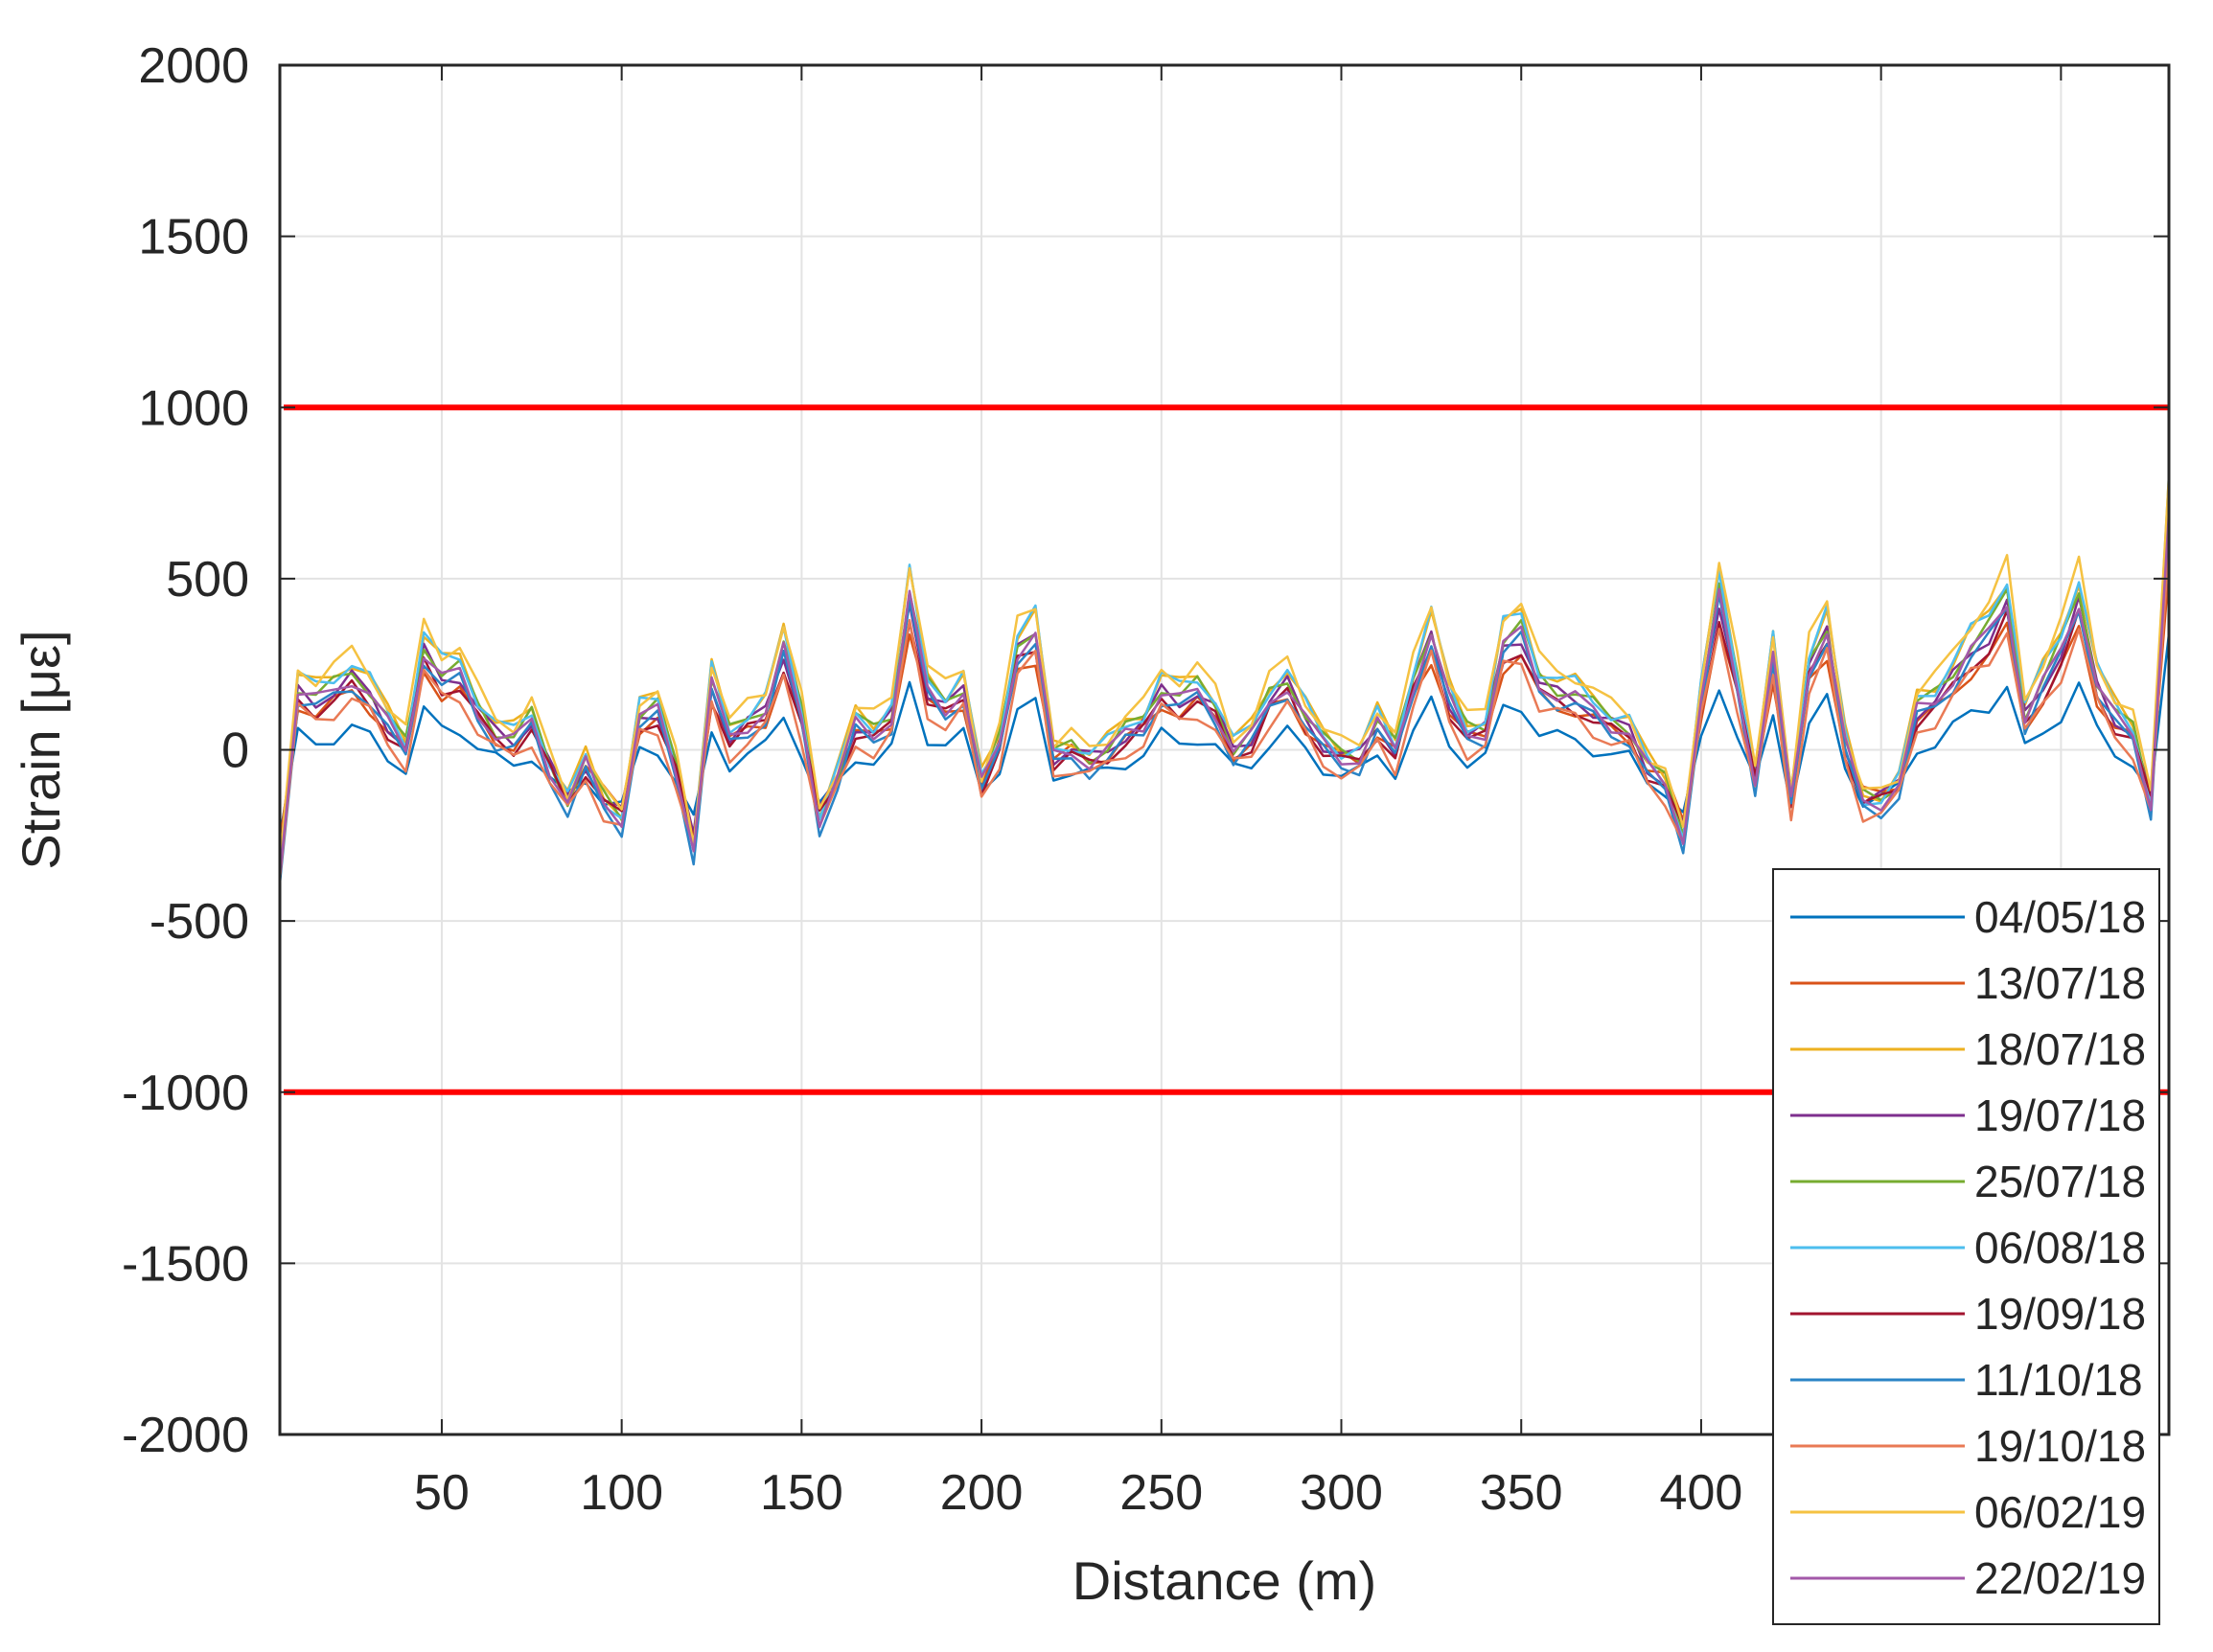  I want to click on y-tick-label: -2000, so click(185, 1435).